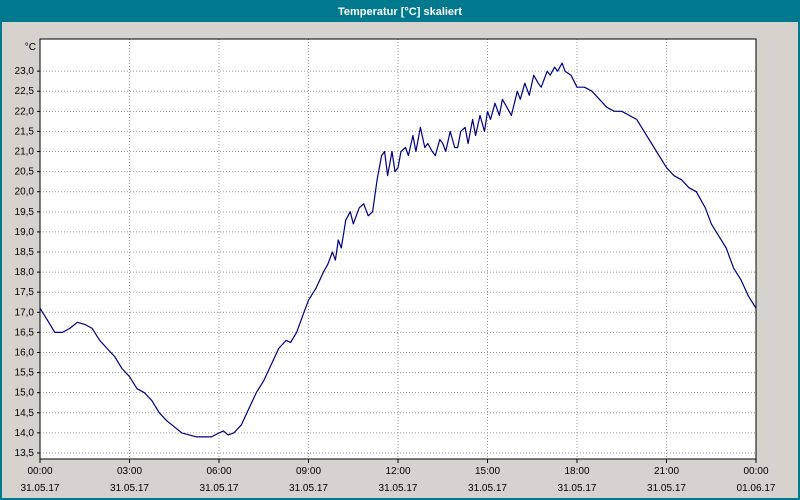 The width and height of the screenshot is (800, 500). What do you see at coordinates (129, 471) in the screenshot?
I see `x-axis-time-label: 03:00` at bounding box center [129, 471].